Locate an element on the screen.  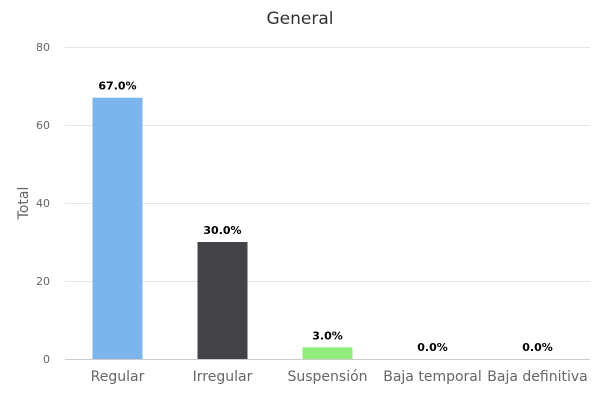
y-axis-ticks: 0 20 40 60 80 is located at coordinates (43, 203).